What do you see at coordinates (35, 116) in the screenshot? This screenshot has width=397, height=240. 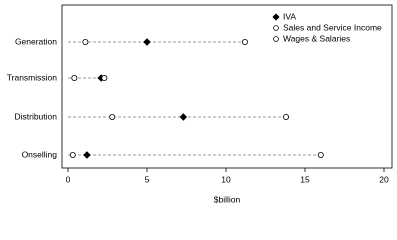 I see `y-tick-label: Distribution` at bounding box center [35, 116].